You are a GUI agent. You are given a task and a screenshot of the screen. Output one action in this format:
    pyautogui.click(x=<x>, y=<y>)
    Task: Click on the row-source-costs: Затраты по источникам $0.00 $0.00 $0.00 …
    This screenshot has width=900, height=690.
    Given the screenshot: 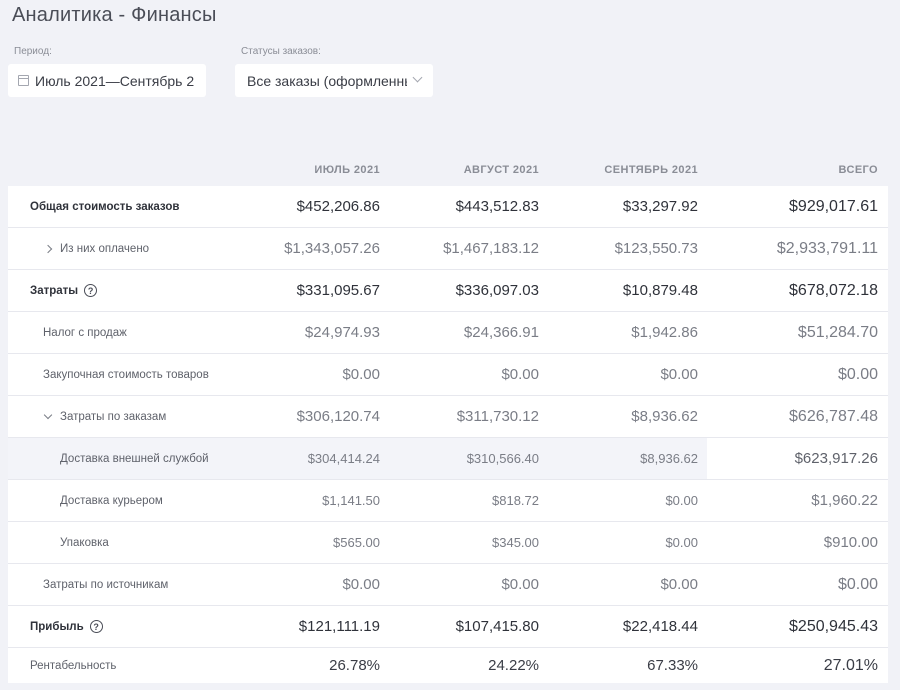 What is the action you would take?
    pyautogui.click(x=448, y=585)
    